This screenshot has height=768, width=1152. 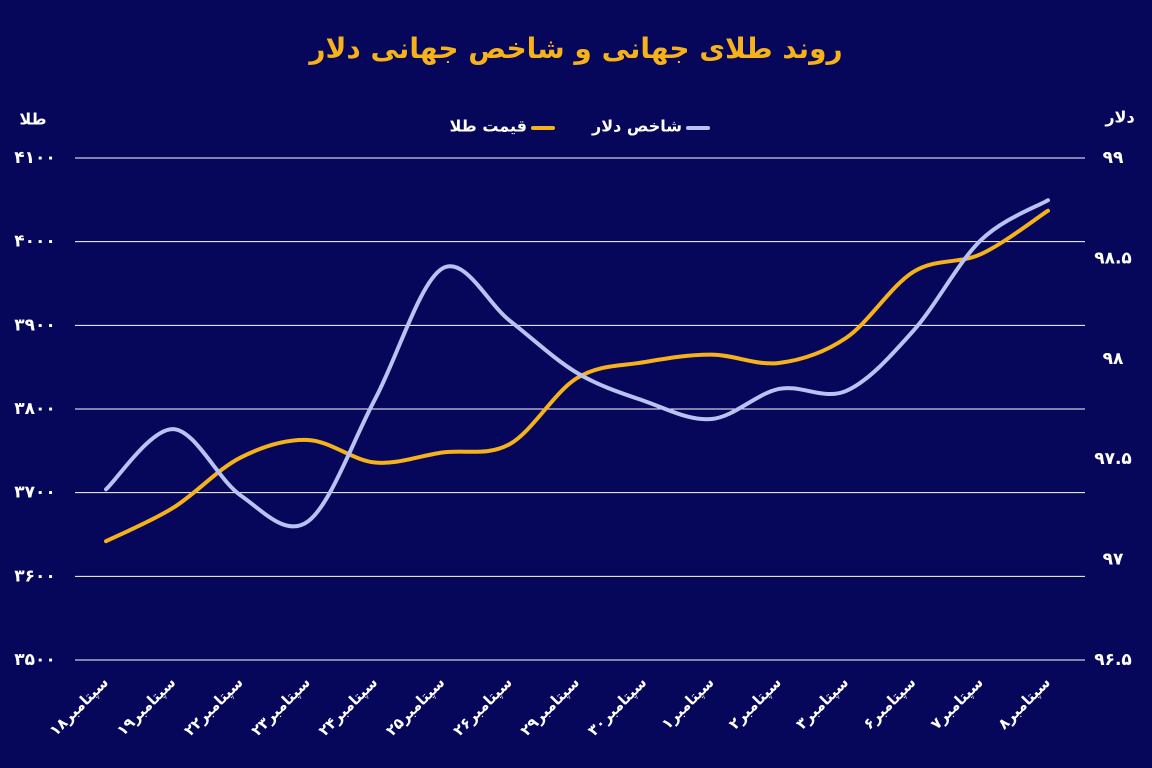 I want to click on y-tick-label: ۳۸۰۰, so click(x=35, y=409).